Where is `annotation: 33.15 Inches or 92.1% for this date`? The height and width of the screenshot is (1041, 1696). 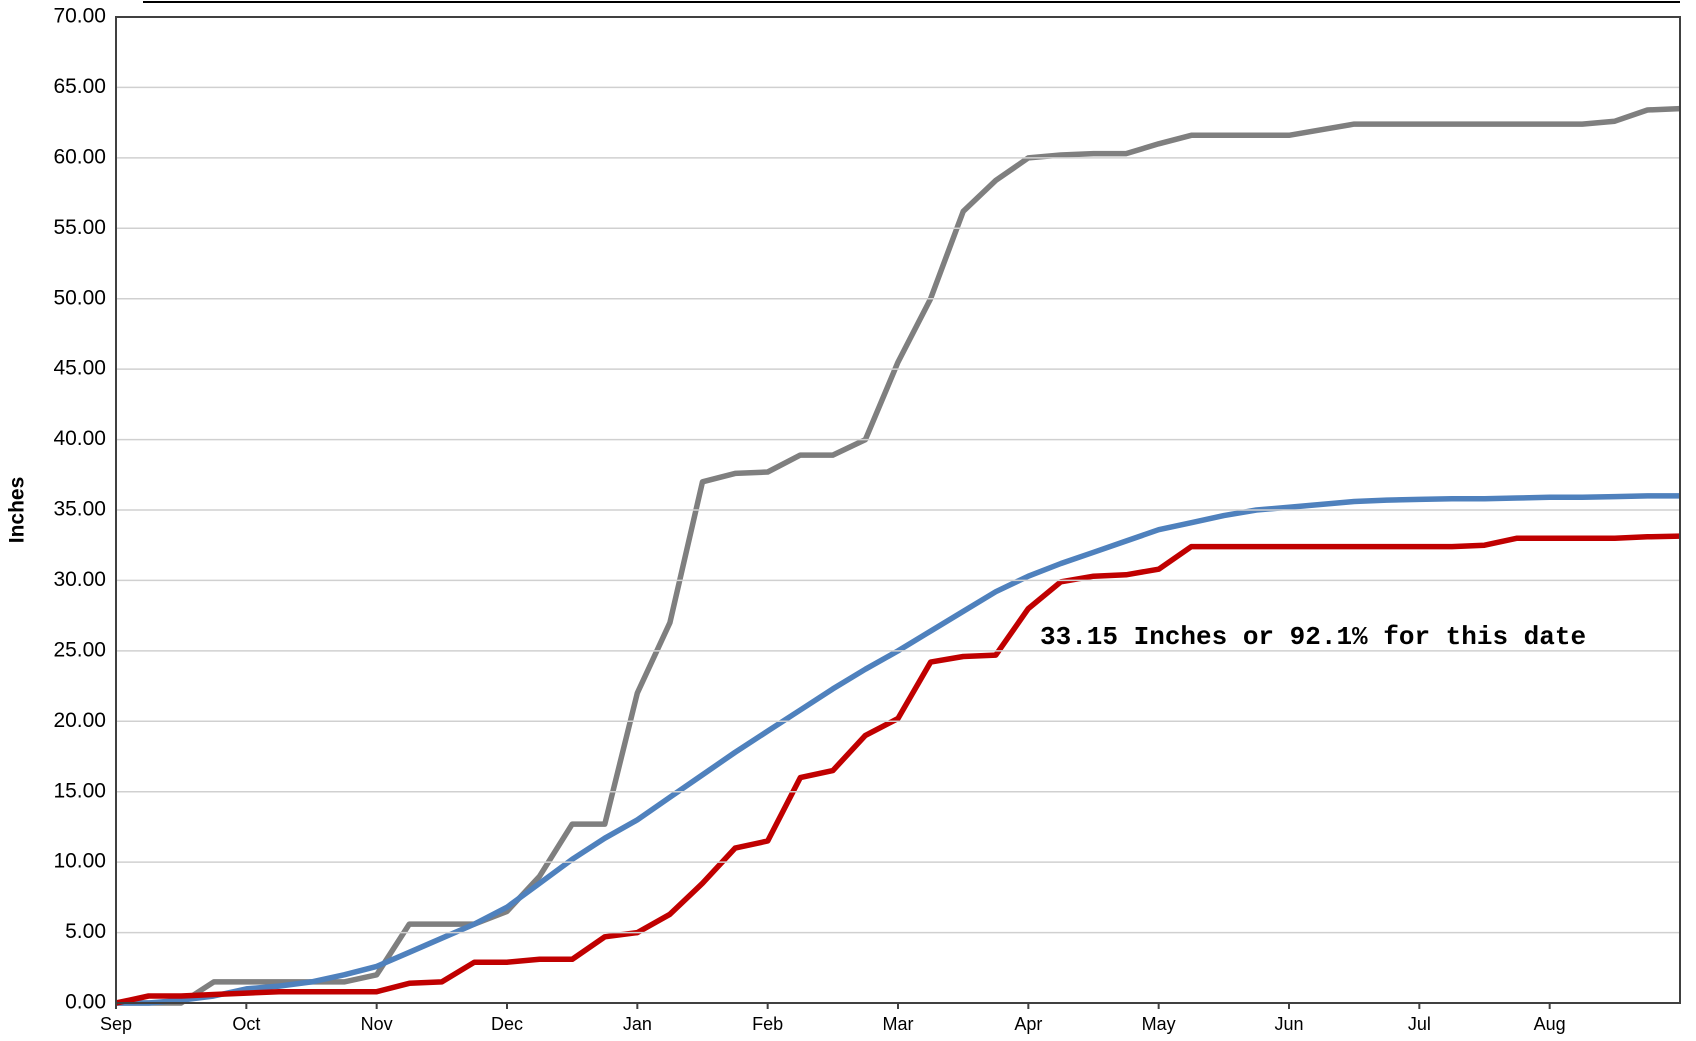 annotation: 33.15 Inches or 92.1% for this date is located at coordinates (1313, 637).